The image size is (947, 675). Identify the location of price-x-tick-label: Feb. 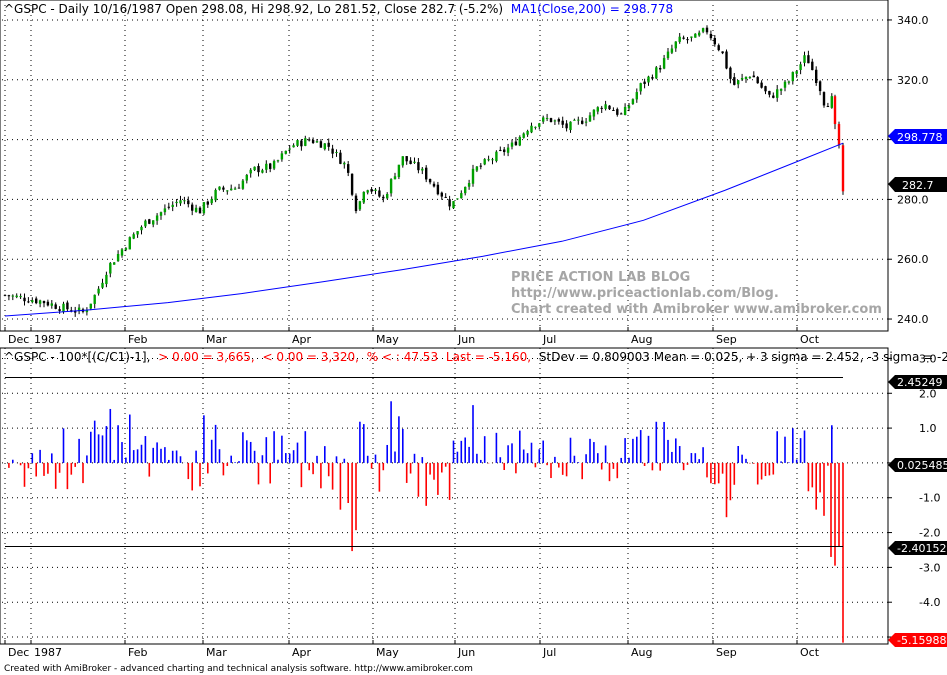
(137, 339).